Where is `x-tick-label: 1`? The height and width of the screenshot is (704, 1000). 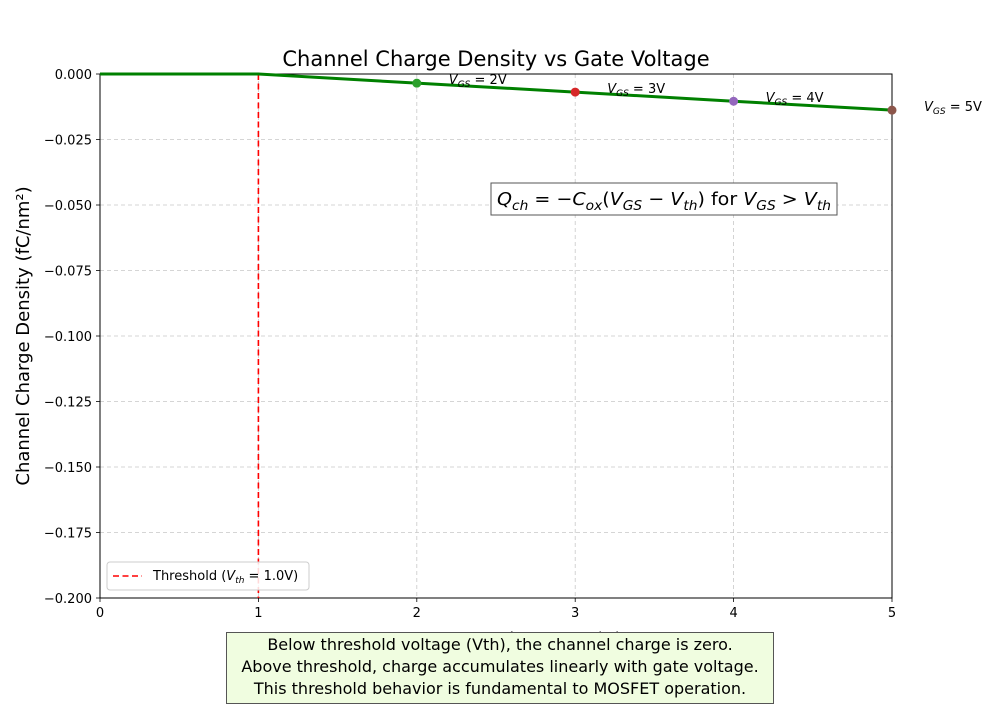
x-tick-label: 1 is located at coordinates (258, 613).